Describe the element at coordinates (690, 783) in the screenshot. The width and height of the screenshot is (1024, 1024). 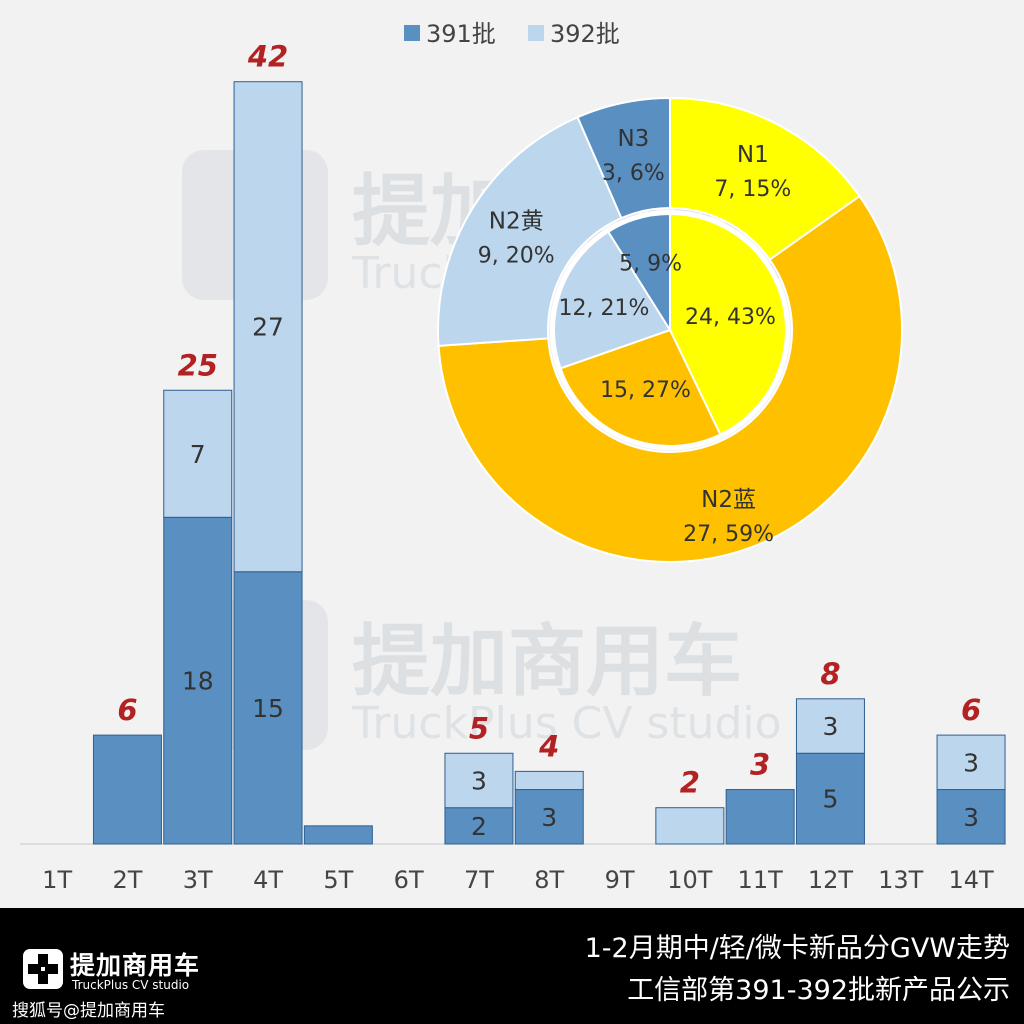
I see `bar-total-label: 2` at that location.